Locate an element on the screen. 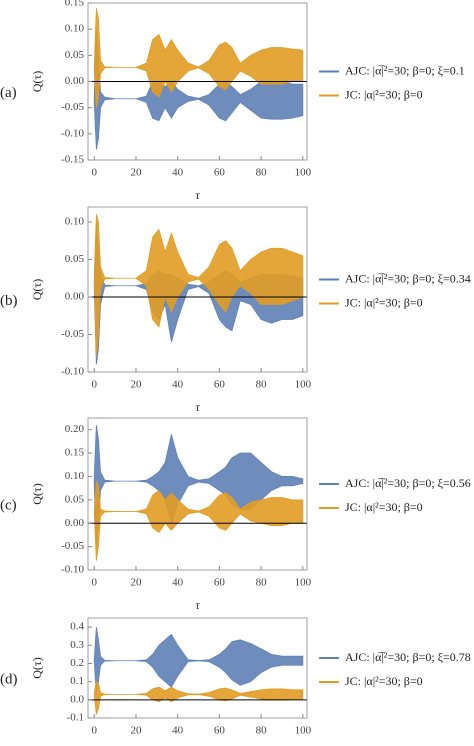  panel-label: (b) is located at coordinates (9, 301).